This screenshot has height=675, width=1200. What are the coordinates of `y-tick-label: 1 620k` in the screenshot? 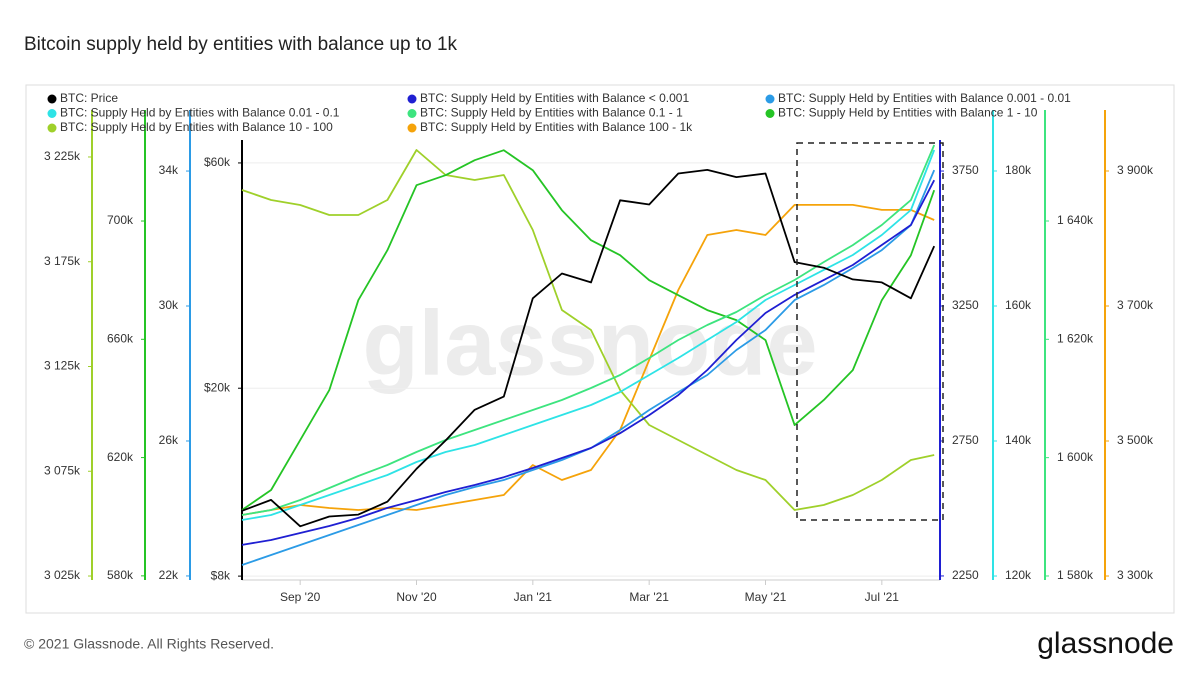 It's located at (1075, 338).